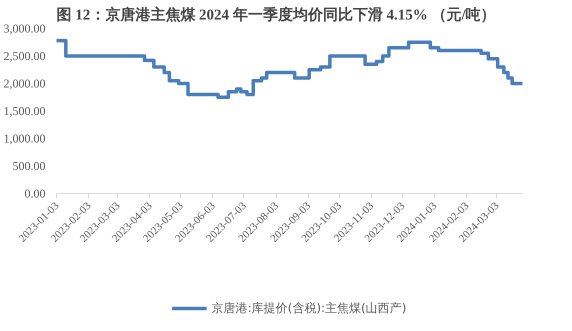 The width and height of the screenshot is (572, 331). I want to click on y-tick-label: 500.00, so click(29, 166).